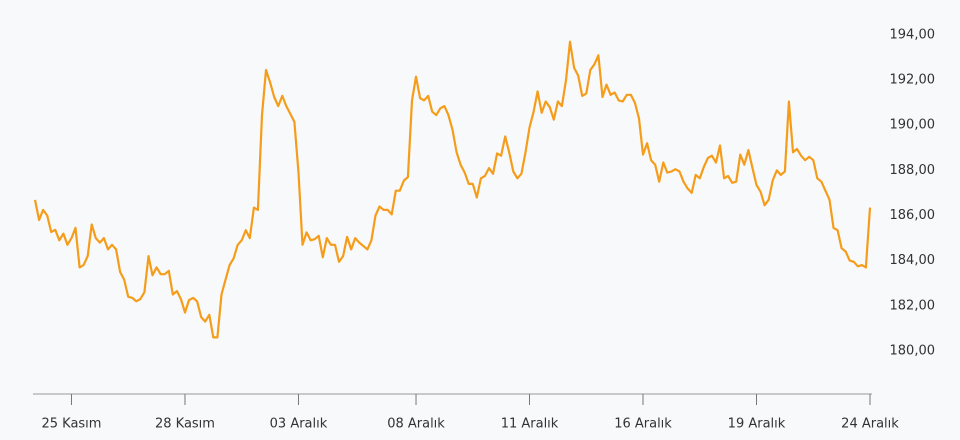 The height and width of the screenshot is (440, 960). I want to click on y-tick-label: 188,00, so click(913, 170).